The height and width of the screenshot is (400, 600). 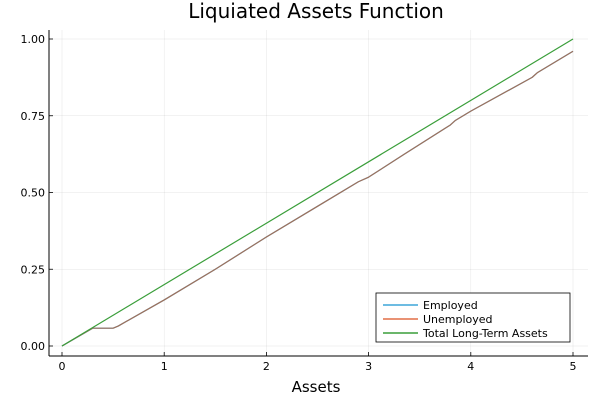 What do you see at coordinates (316, 387) in the screenshot?
I see `x-axis-title: Assets` at bounding box center [316, 387].